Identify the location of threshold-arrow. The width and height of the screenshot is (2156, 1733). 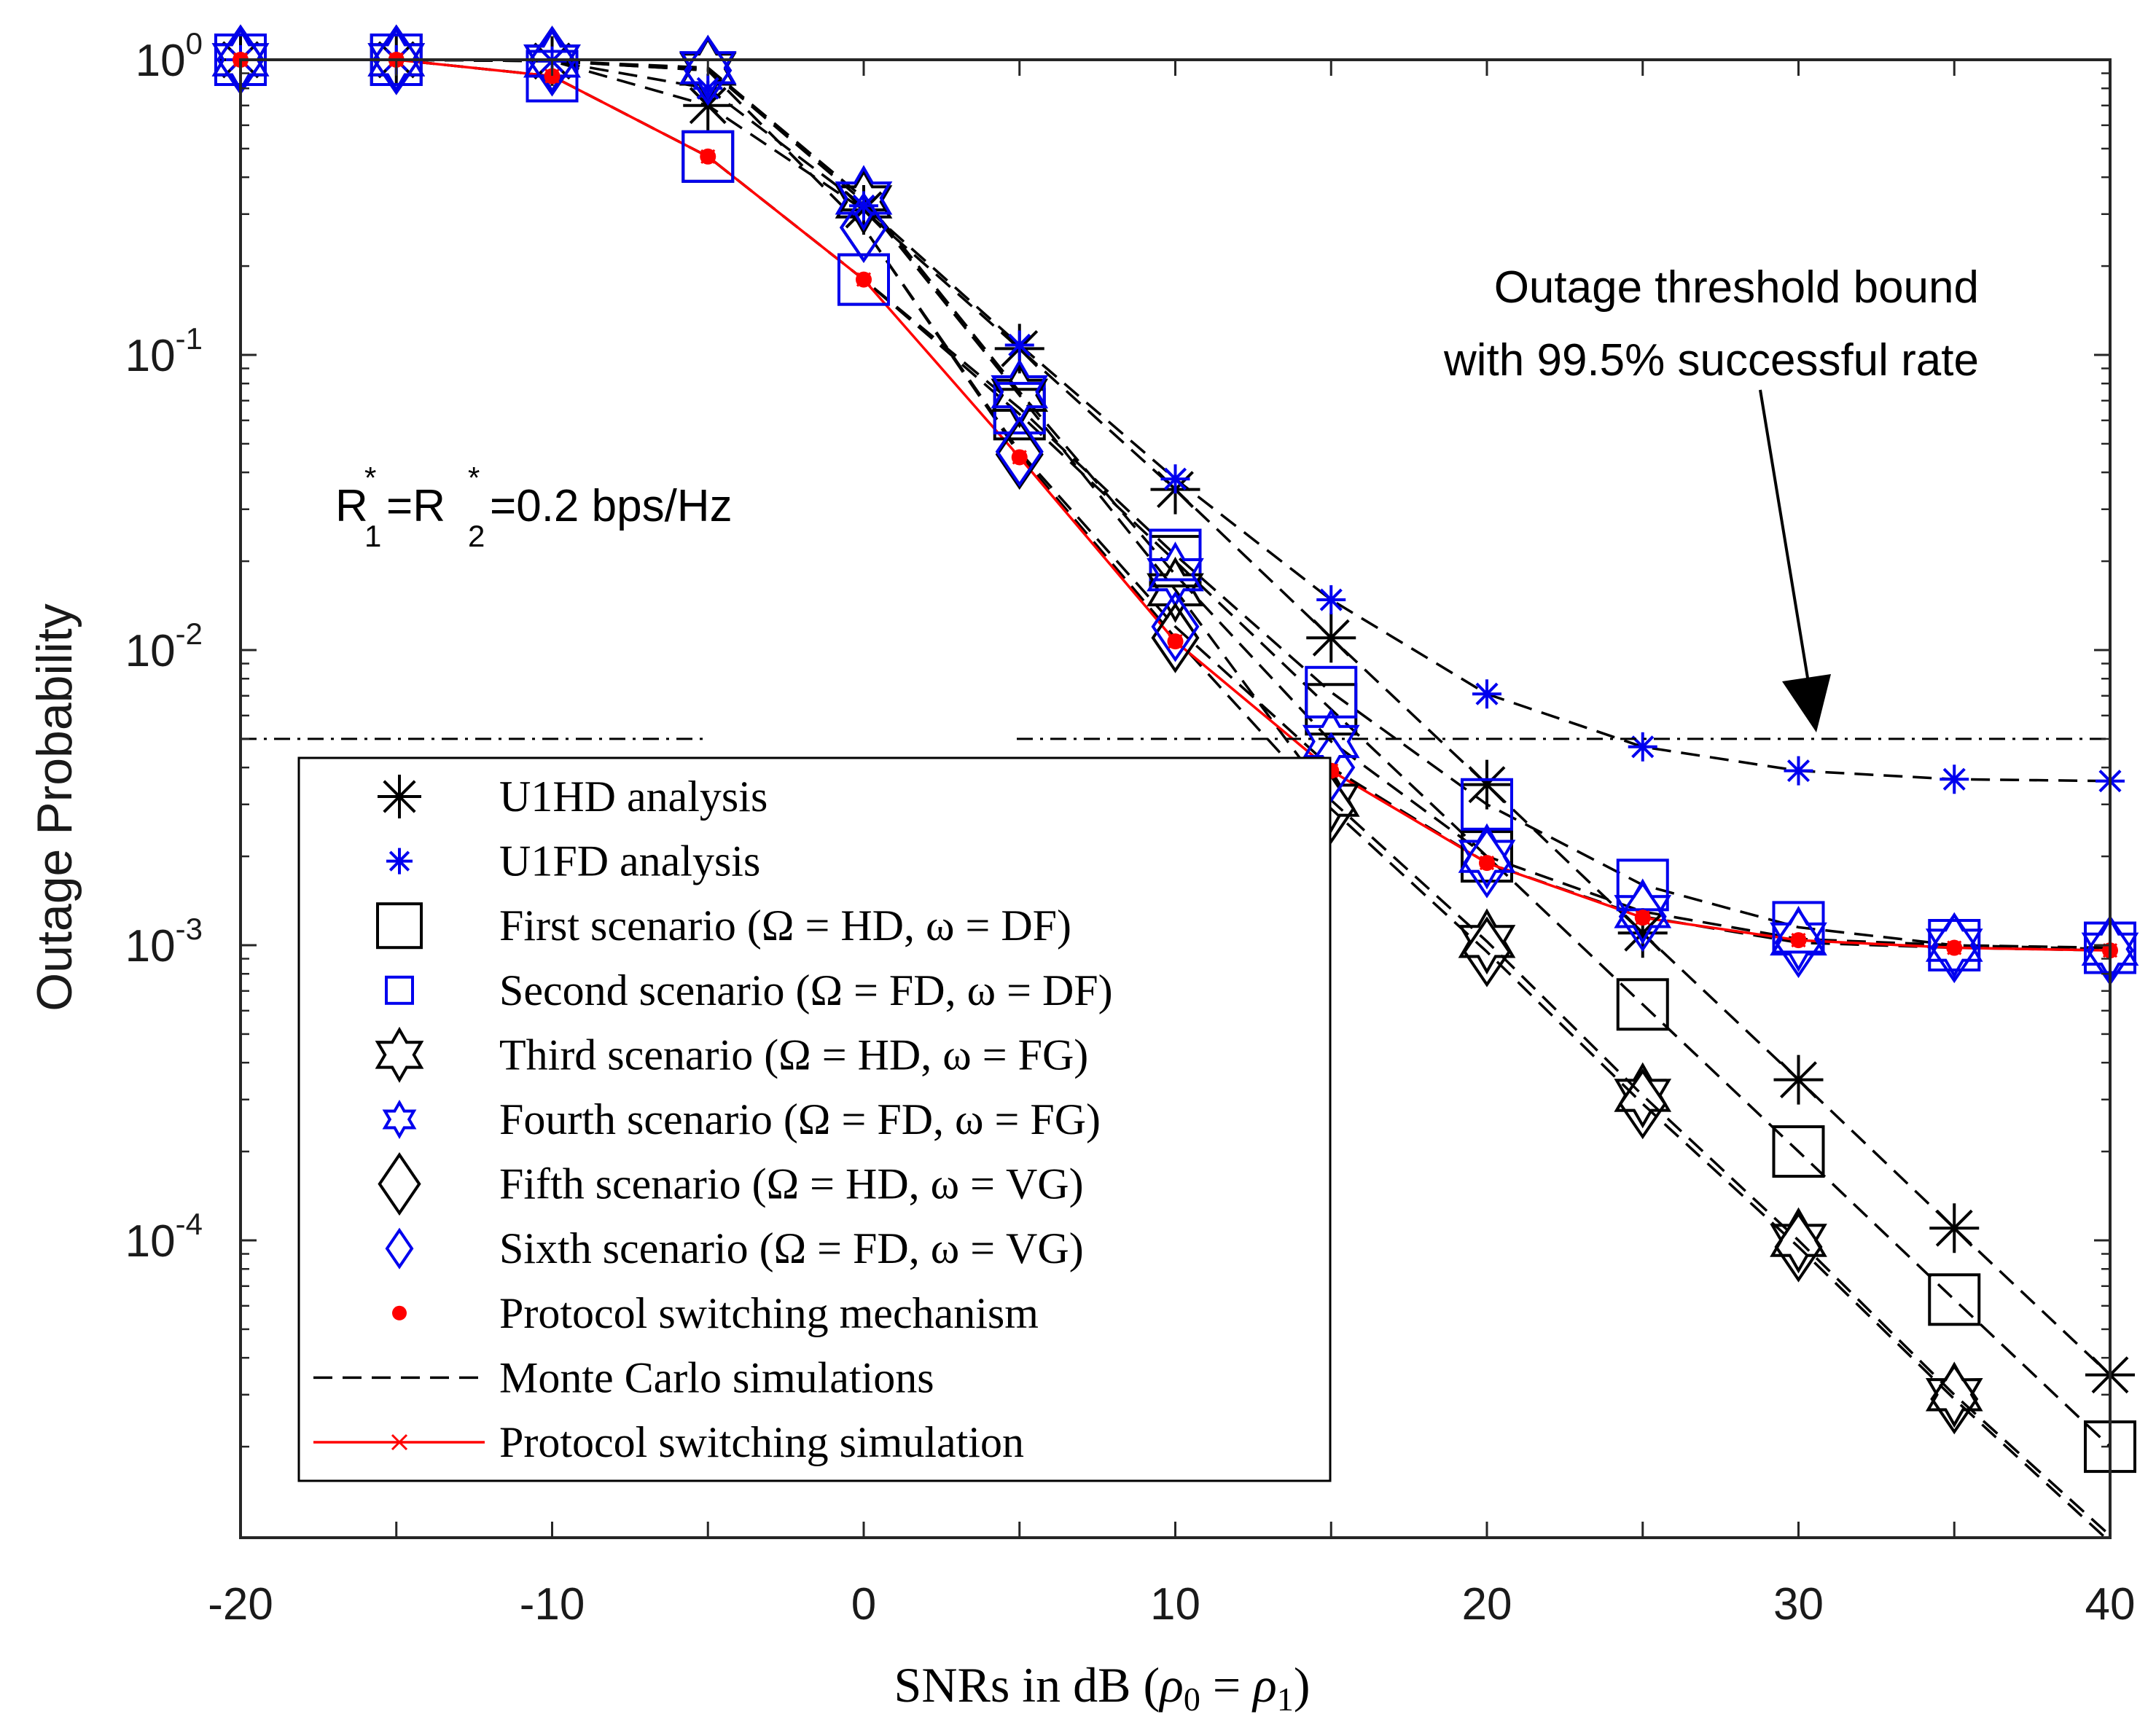
(1795, 561).